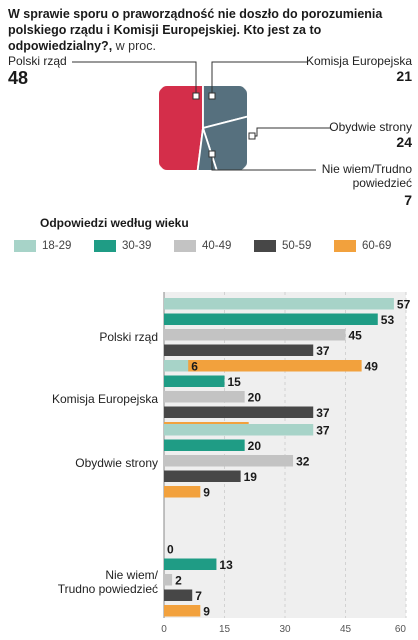 The image size is (418, 640). Describe the element at coordinates (168, 580) in the screenshot. I see `bar-nie-wiem-trudno-powiedzieć-40-49` at that location.